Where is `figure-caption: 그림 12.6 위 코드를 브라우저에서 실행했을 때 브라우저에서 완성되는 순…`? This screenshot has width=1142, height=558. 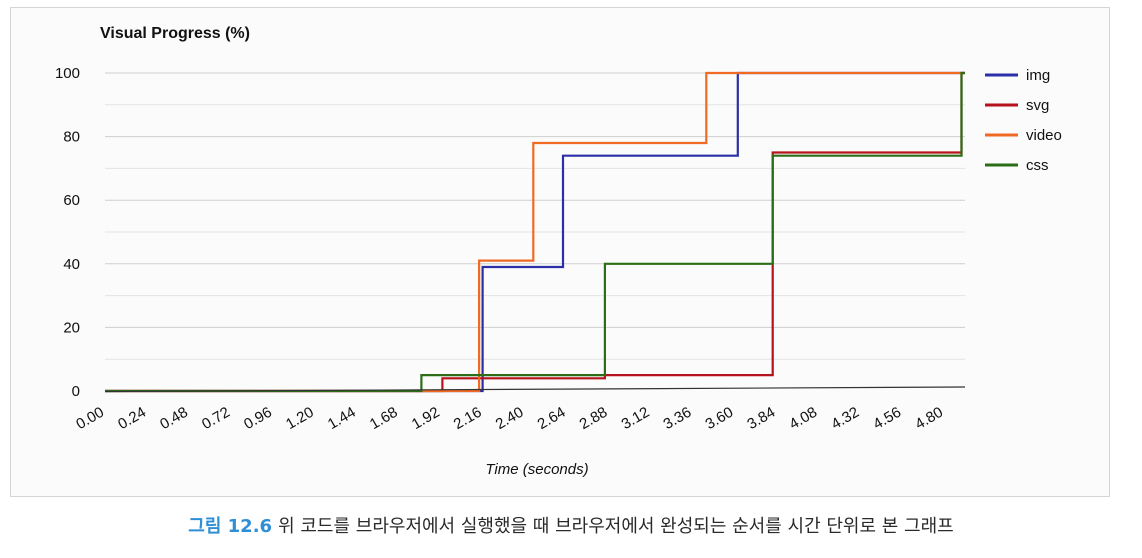
figure-caption: 그림 12.6 위 코드를 브라우저에서 실행했을 때 브라우저에서 완성되는 순… is located at coordinates (571, 525).